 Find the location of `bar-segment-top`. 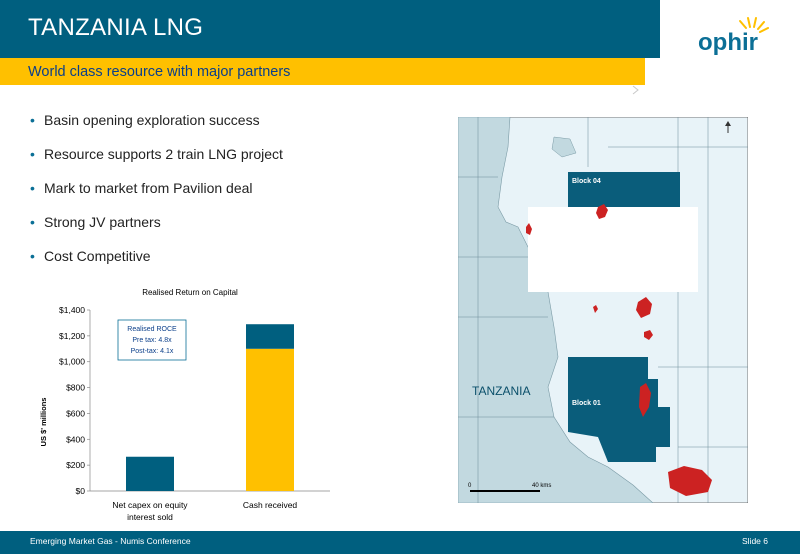

bar-segment-top is located at coordinates (270, 336).